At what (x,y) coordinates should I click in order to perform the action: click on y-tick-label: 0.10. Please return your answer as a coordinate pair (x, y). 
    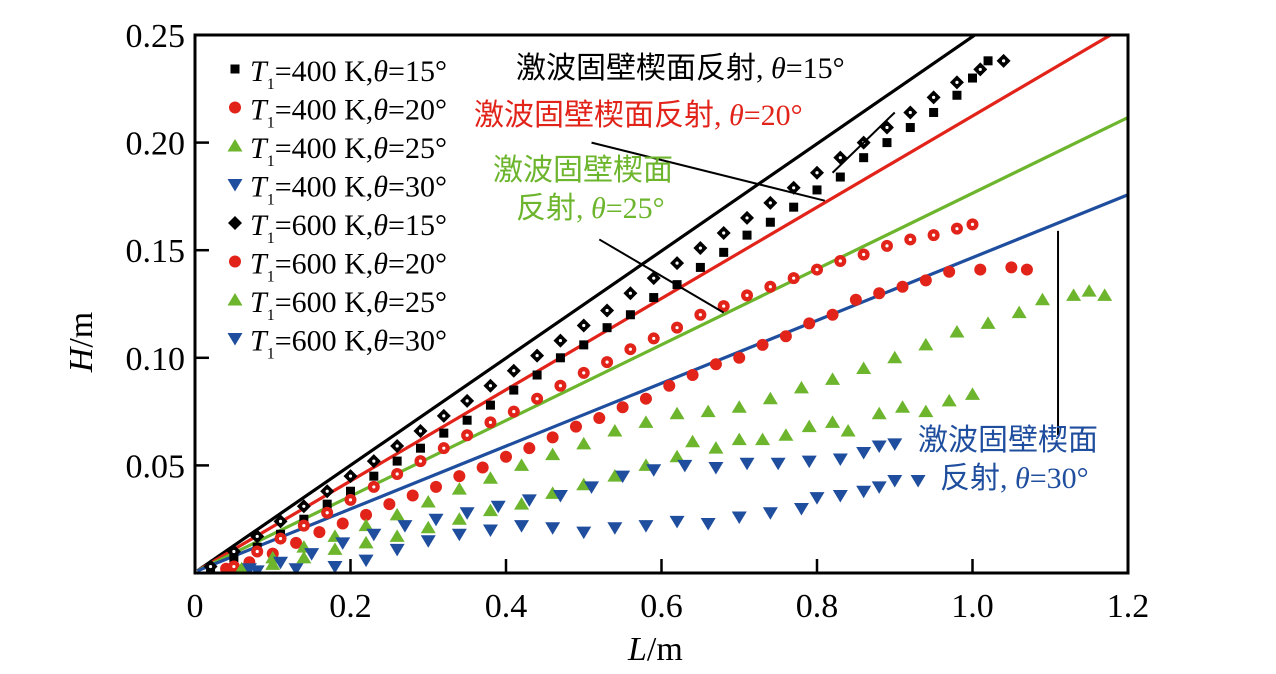
    Looking at the image, I should click on (156, 359).